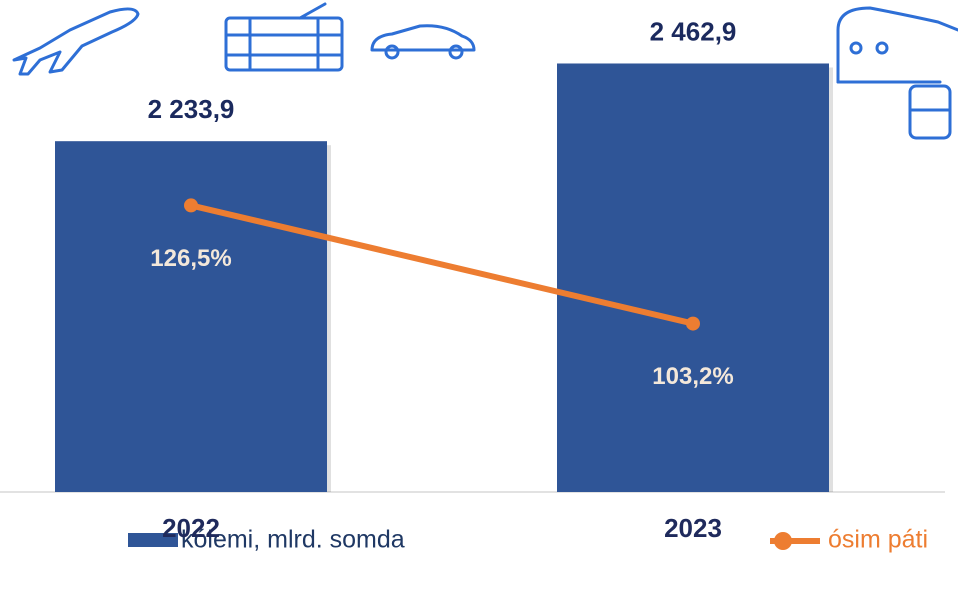 This screenshot has width=958, height=613. I want to click on train-icon, so click(897, 73).